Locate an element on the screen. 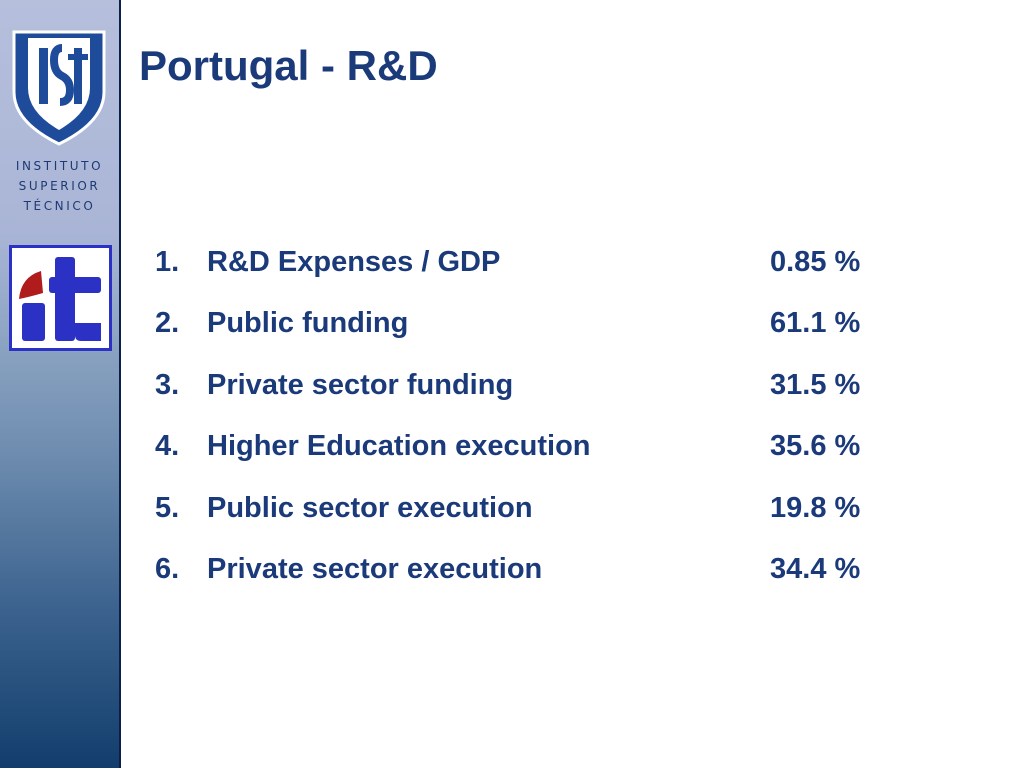  list-item: 1. R&D Expenses / GDP 0.85 % is located at coordinates (535, 276).